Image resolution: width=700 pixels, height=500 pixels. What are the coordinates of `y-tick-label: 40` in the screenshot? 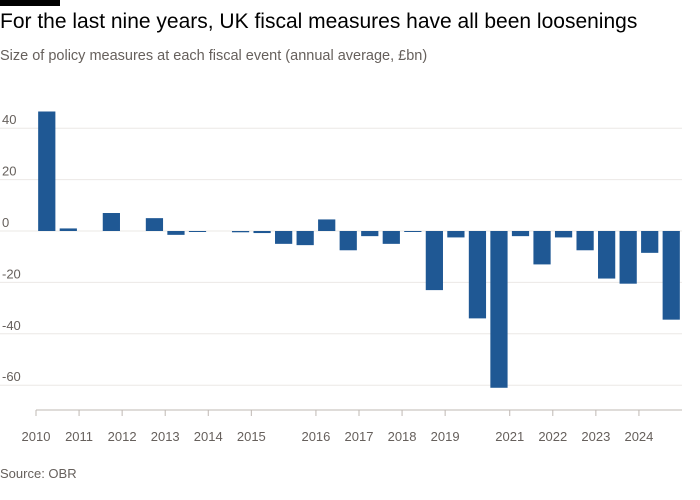 It's located at (9, 119).